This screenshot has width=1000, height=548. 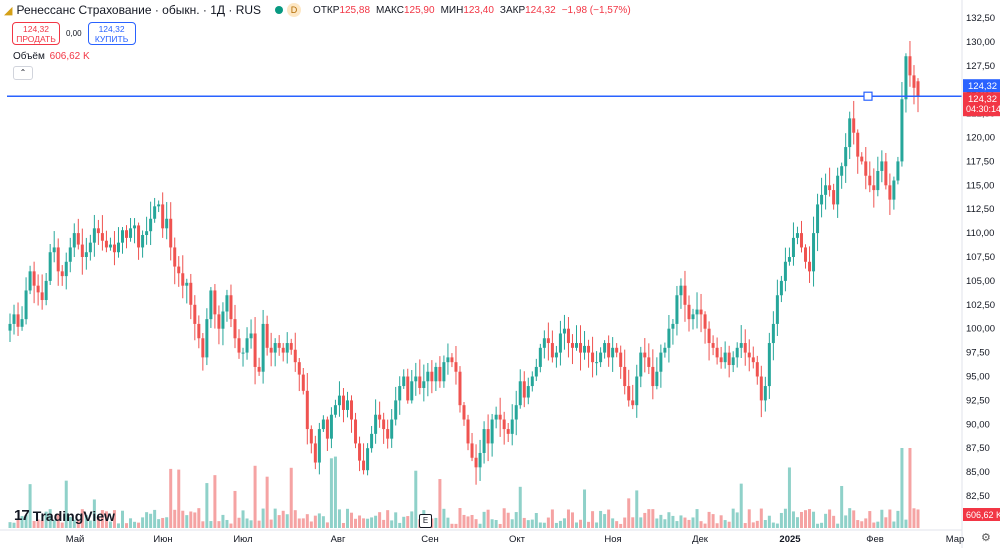 What do you see at coordinates (64, 515) in the screenshot?
I see `tradingview-logo: 17 TradingView` at bounding box center [64, 515].